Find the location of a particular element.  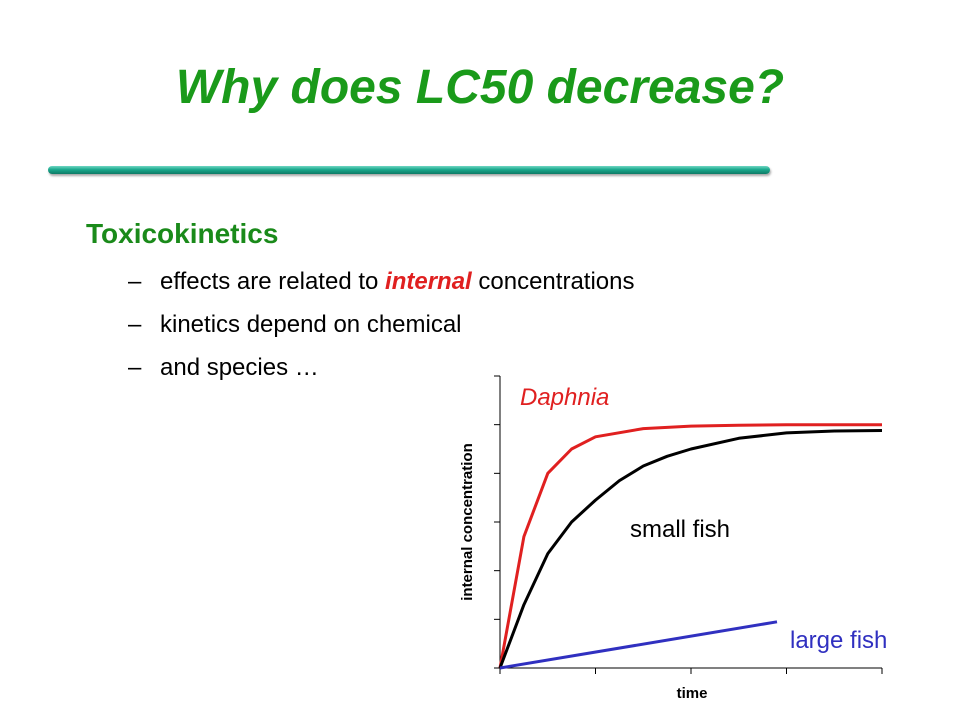

slide-title: Why does LC50 decrease? is located at coordinates (480, 87).